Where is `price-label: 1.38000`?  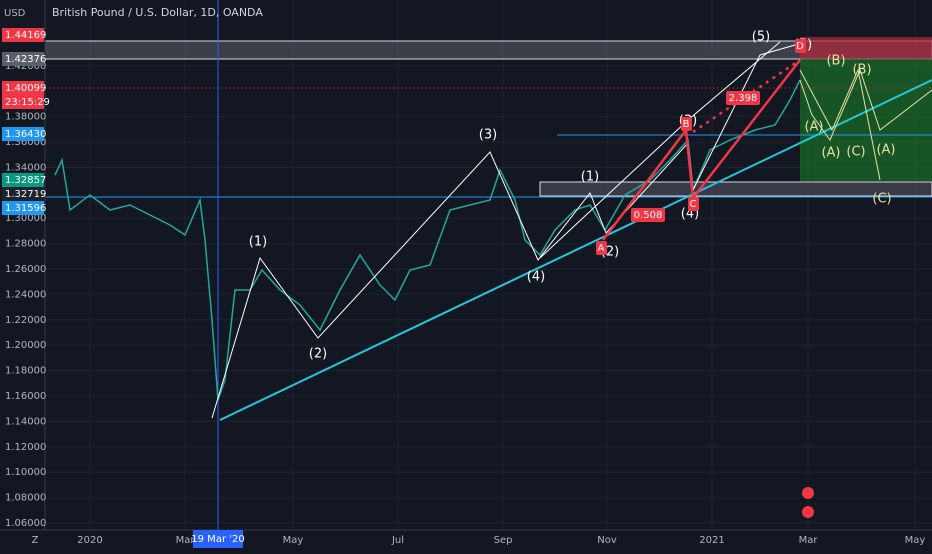 price-label: 1.38000 is located at coordinates (25, 117).